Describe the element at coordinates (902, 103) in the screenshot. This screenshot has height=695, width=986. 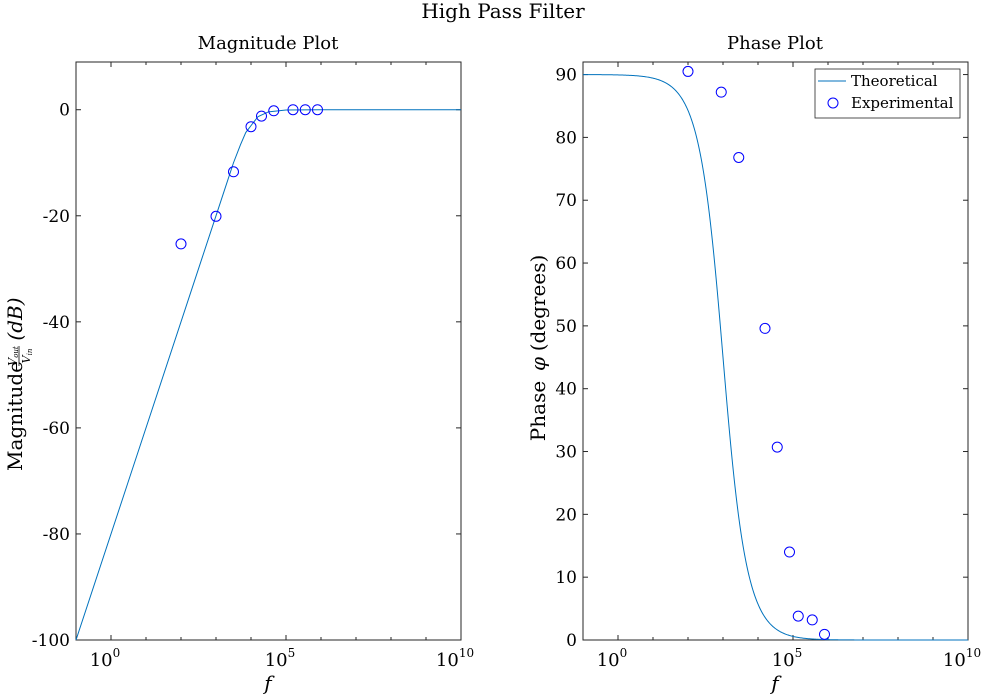
I see `phase-legend-experimental: Experimental` at that location.